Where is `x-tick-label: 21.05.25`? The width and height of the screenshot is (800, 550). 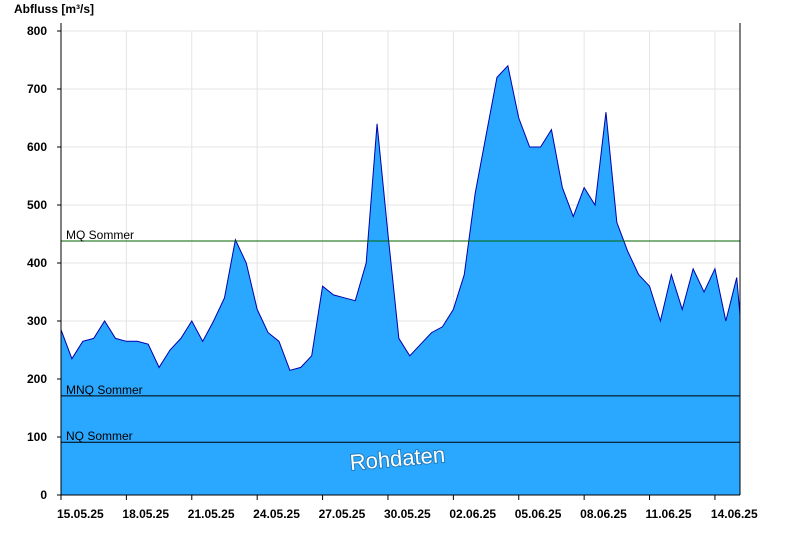
x-tick-label: 21.05.25 is located at coordinates (211, 514).